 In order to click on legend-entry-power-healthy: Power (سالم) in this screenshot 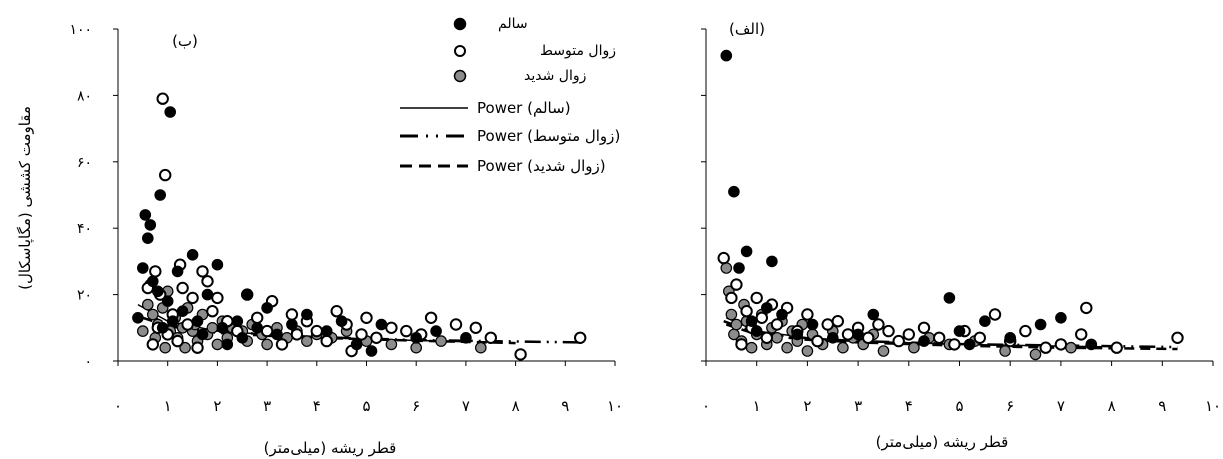, I will do `click(485, 108)`.